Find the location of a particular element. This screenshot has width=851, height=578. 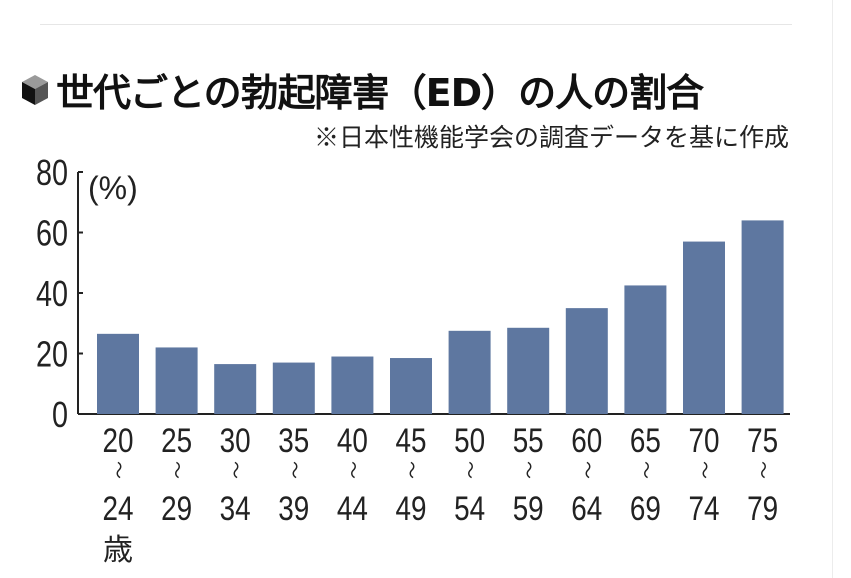

y-tick-label: 20 is located at coordinates (52, 353).